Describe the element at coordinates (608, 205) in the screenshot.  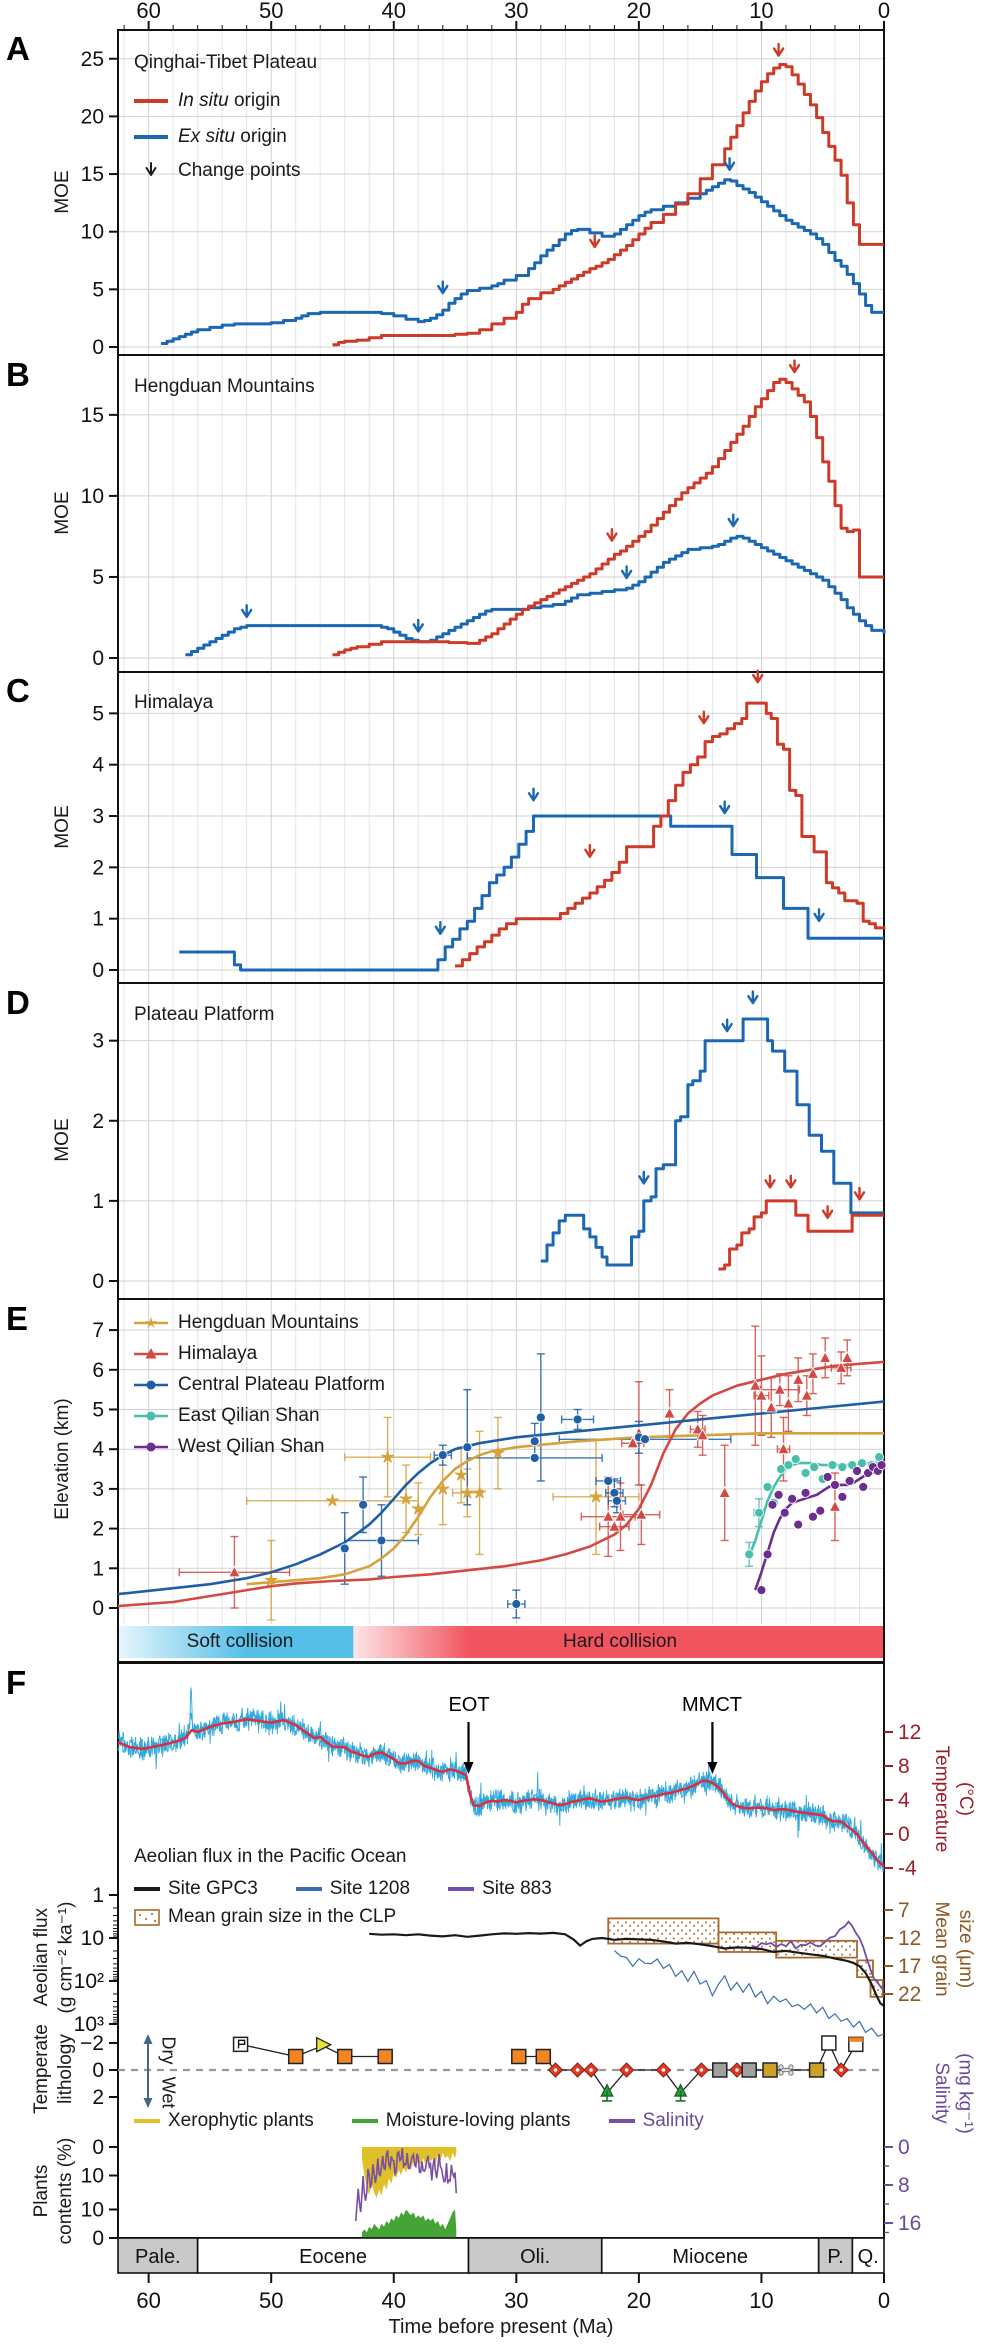
I see `in-situ-series-A` at that location.